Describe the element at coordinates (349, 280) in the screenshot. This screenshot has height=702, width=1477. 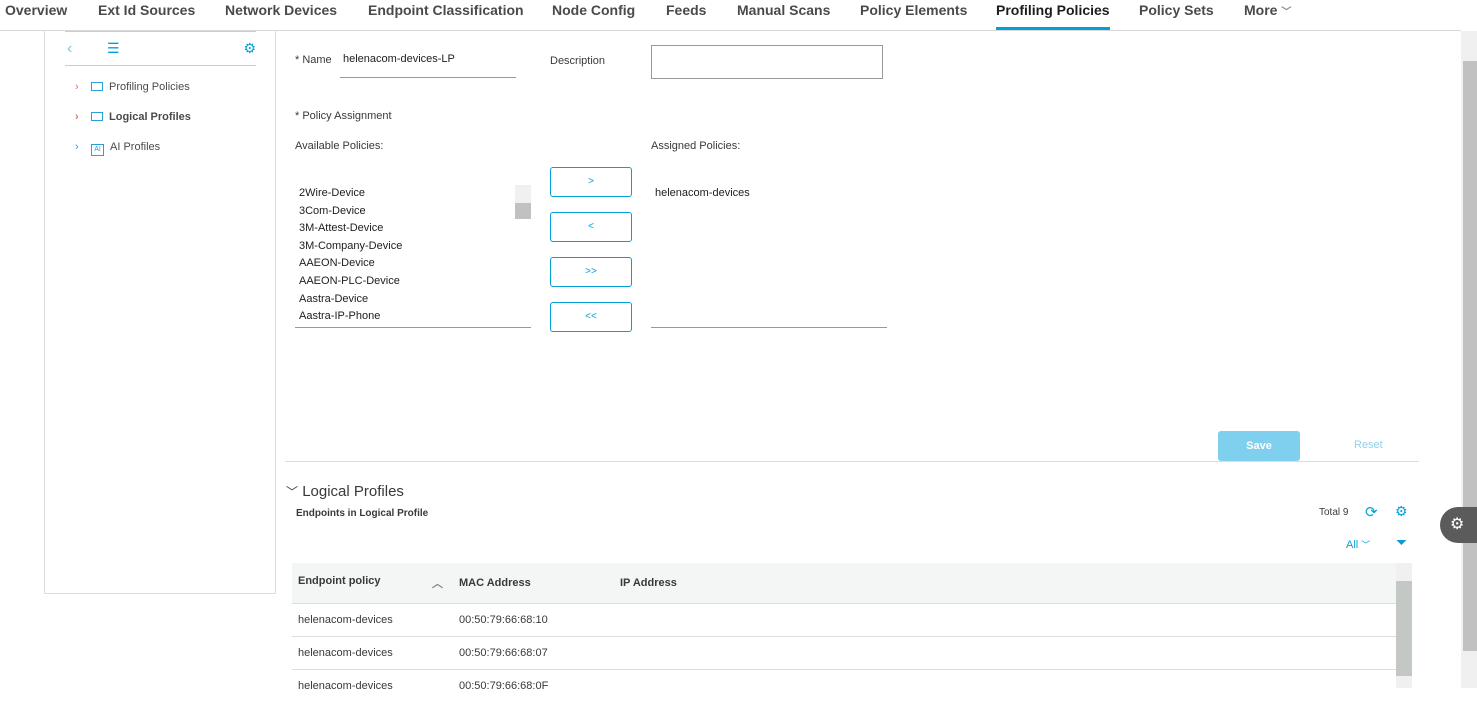
I see `list-item: AAEON-PLC-Device` at that location.